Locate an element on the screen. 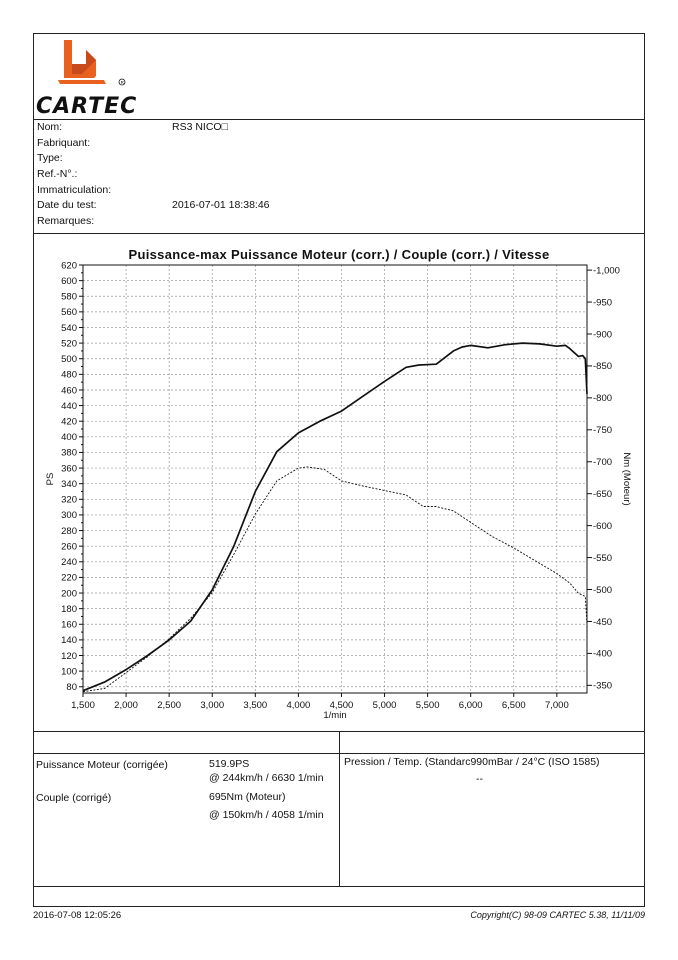 The height and width of the screenshot is (960, 678). info-label: Immatriculation: is located at coordinates (74, 189).